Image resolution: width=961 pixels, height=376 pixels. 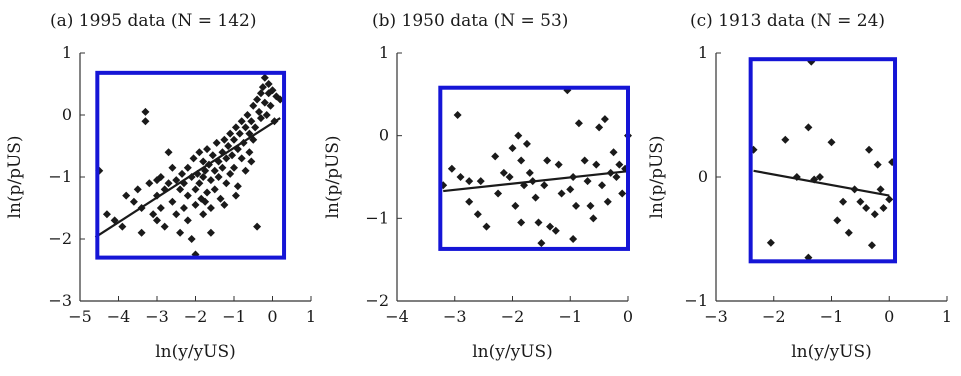 What do you see at coordinates (80, 316) in the screenshot?
I see `x-tick-label: −5` at bounding box center [80, 316].